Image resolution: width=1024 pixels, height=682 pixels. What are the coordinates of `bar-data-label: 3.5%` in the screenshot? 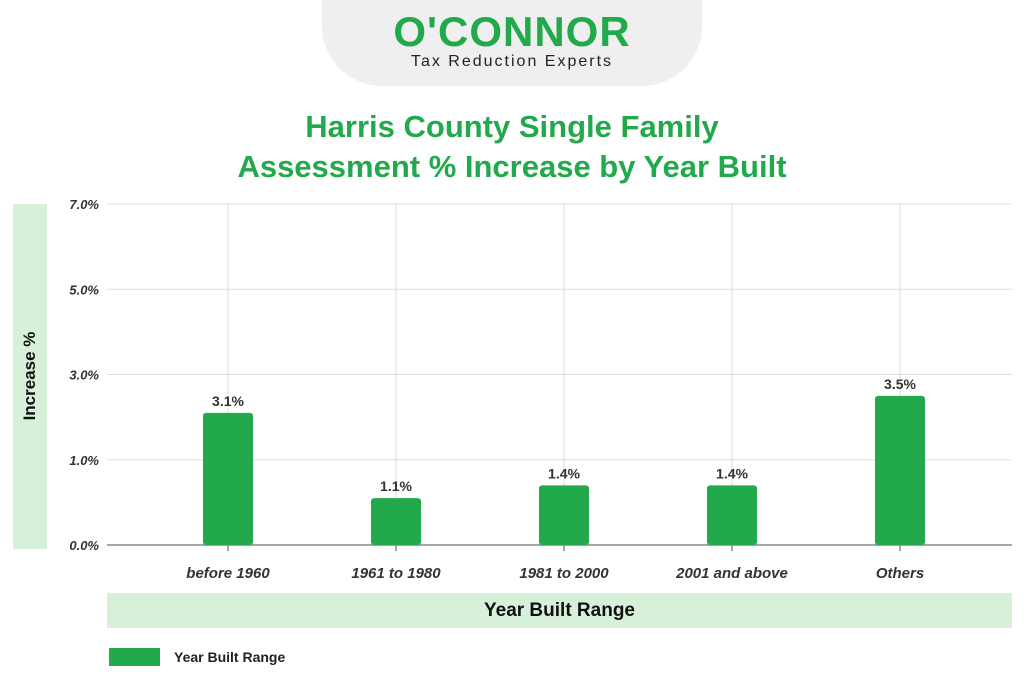 It's located at (900, 384).